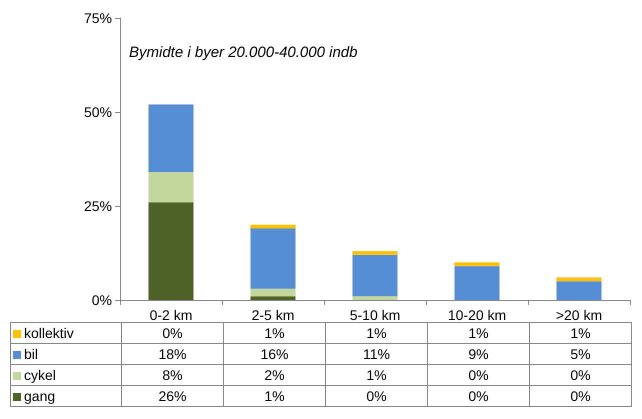 This screenshot has width=642, height=419. Describe the element at coordinates (98, 18) in the screenshot. I see `y-tick-label: 75%` at that location.